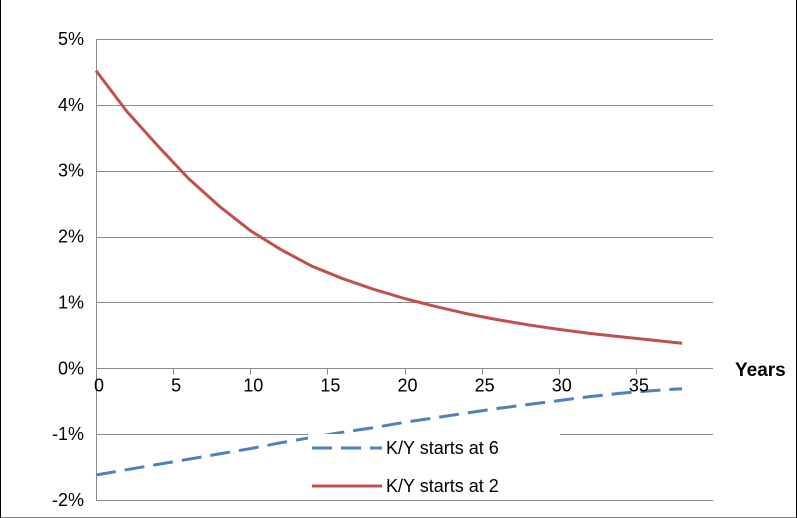  What do you see at coordinates (330, 386) in the screenshot?
I see `x-tick-label-3: 15` at bounding box center [330, 386].